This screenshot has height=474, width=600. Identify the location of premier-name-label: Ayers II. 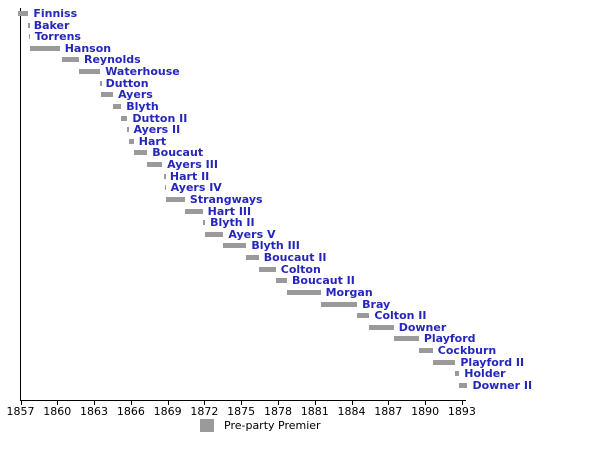
(157, 130).